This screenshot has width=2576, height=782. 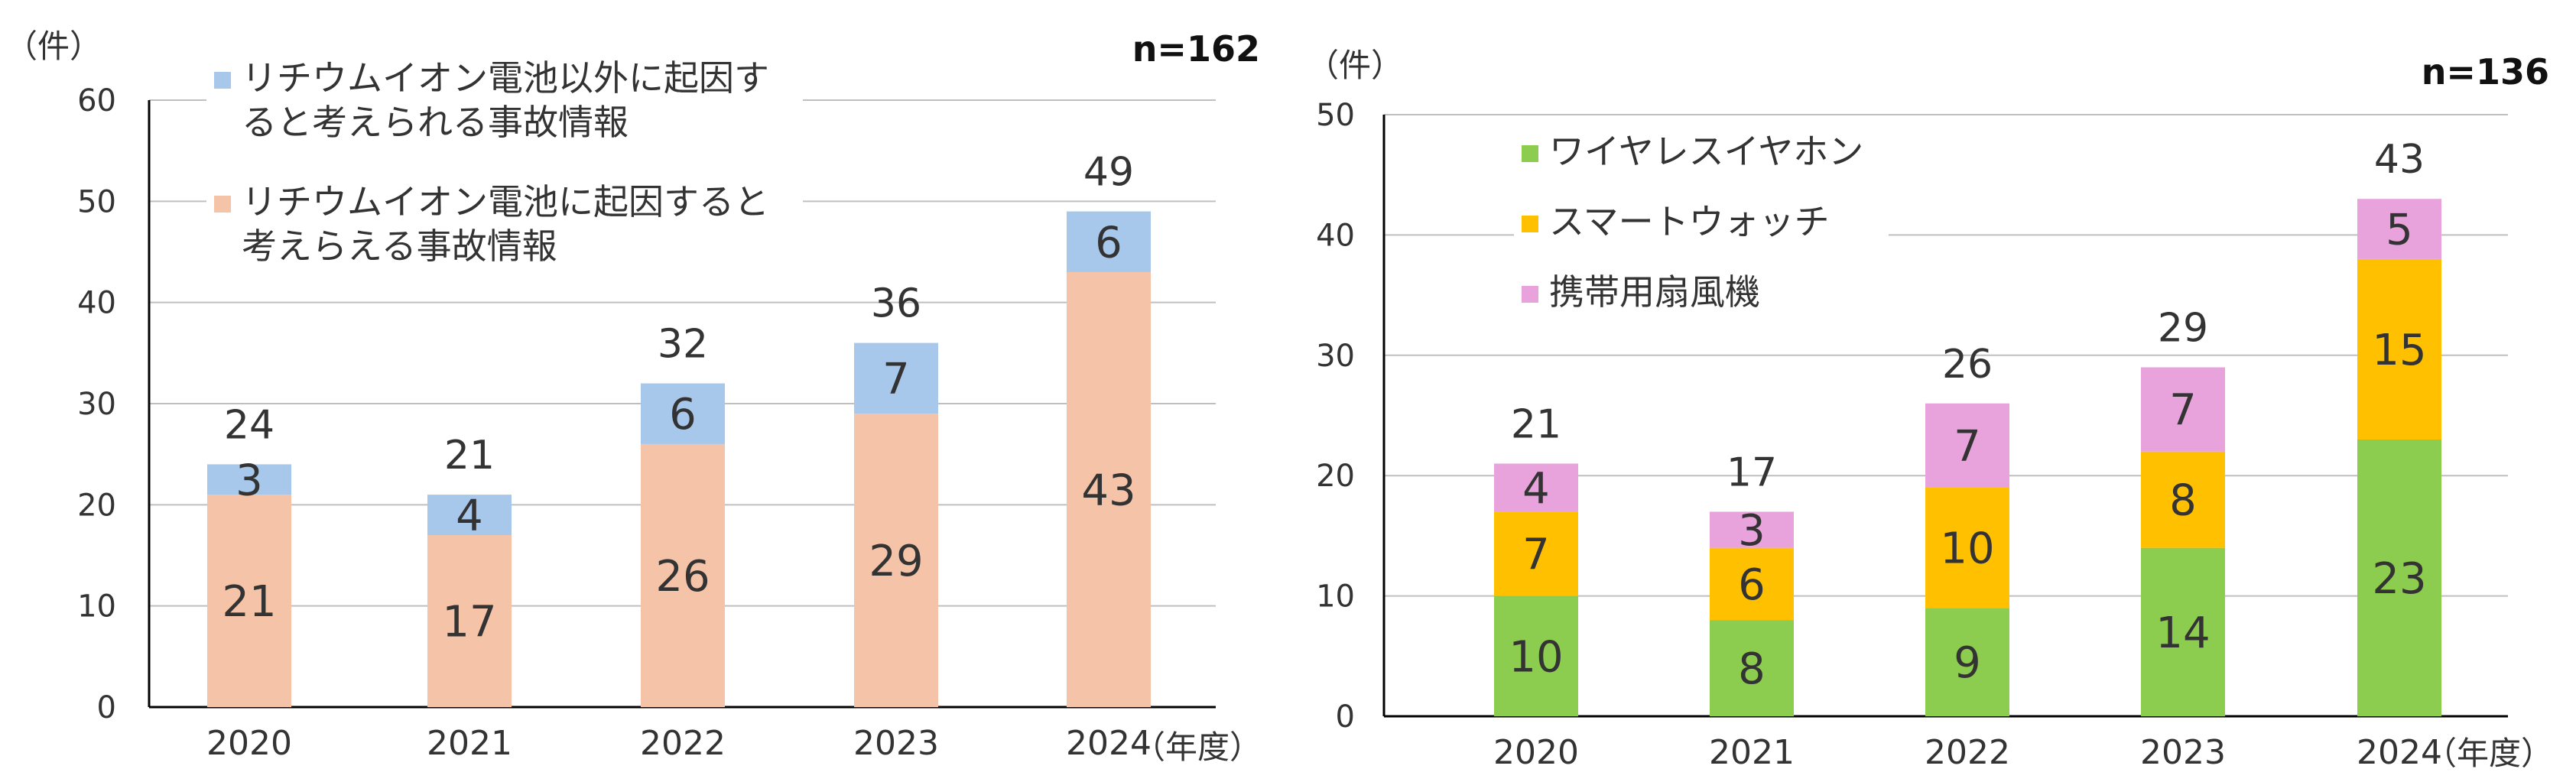 What do you see at coordinates (683, 345) in the screenshot?
I see `bar-total-label: 32` at bounding box center [683, 345].